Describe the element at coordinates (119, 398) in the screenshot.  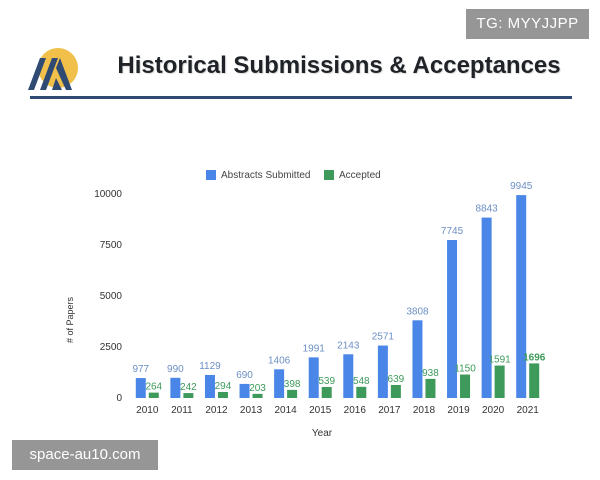
I see `y-tick-label: 0` at that location.